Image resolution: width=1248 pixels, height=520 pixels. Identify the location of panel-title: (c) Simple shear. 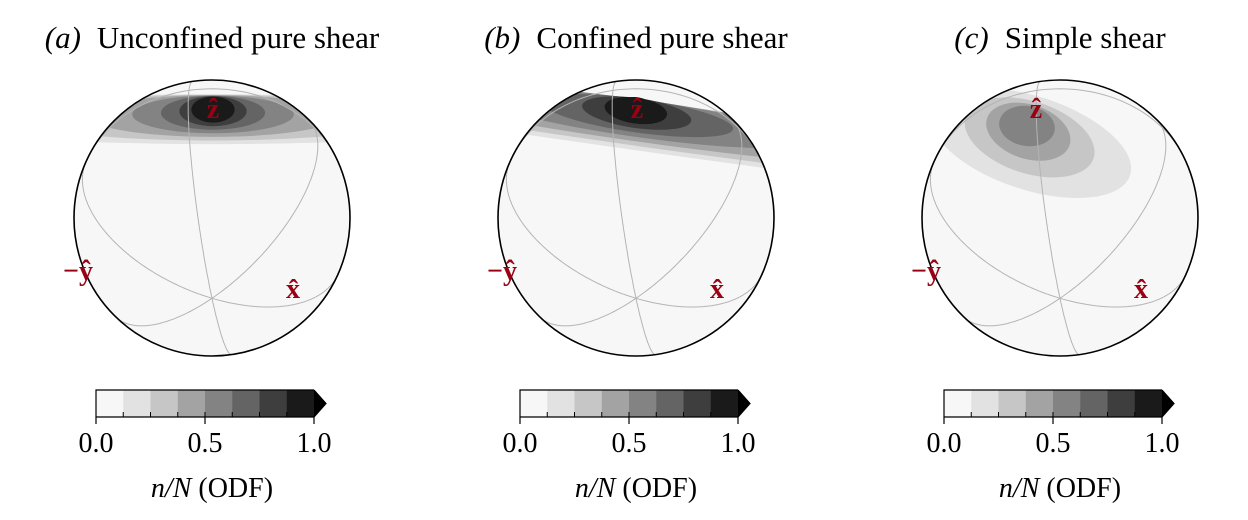
(1048, 38).